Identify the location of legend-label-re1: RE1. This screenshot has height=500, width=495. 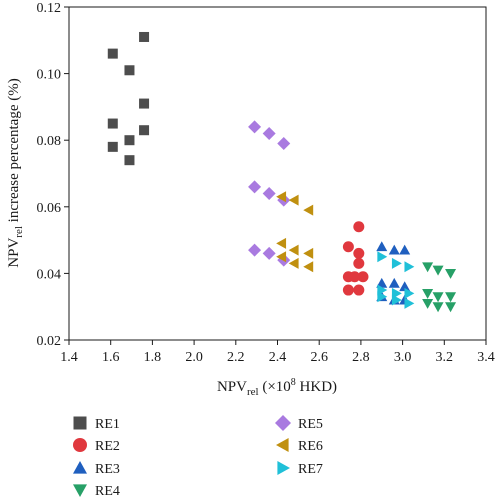
(107, 424).